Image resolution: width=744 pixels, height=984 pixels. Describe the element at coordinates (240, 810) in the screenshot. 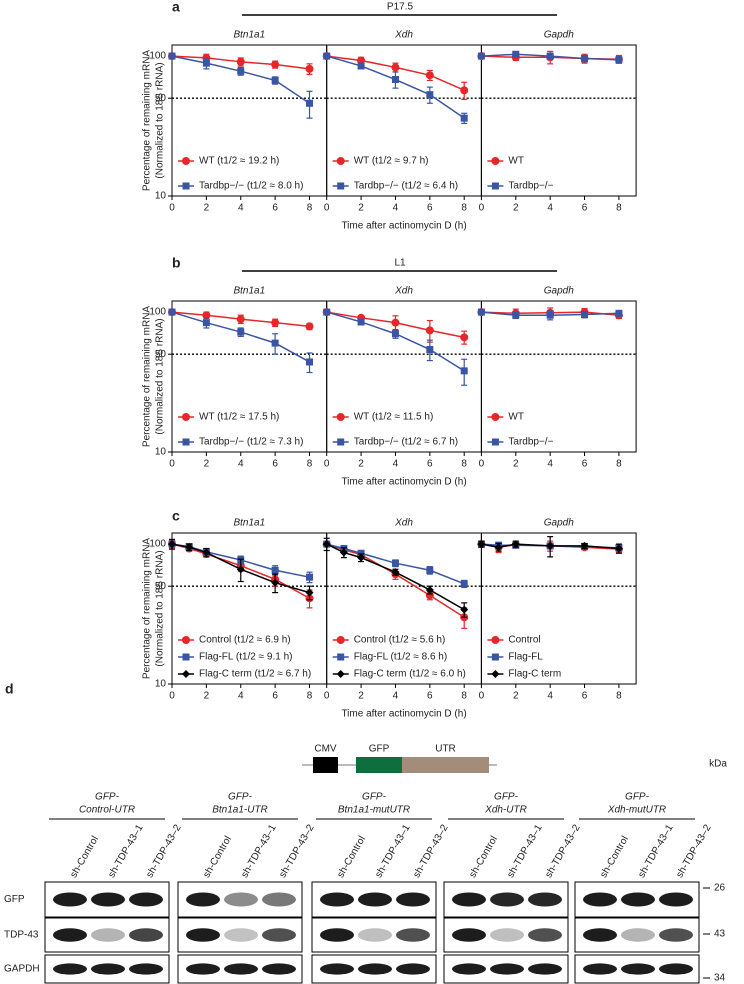

I see `group-title: Btn1a1-UTR` at that location.